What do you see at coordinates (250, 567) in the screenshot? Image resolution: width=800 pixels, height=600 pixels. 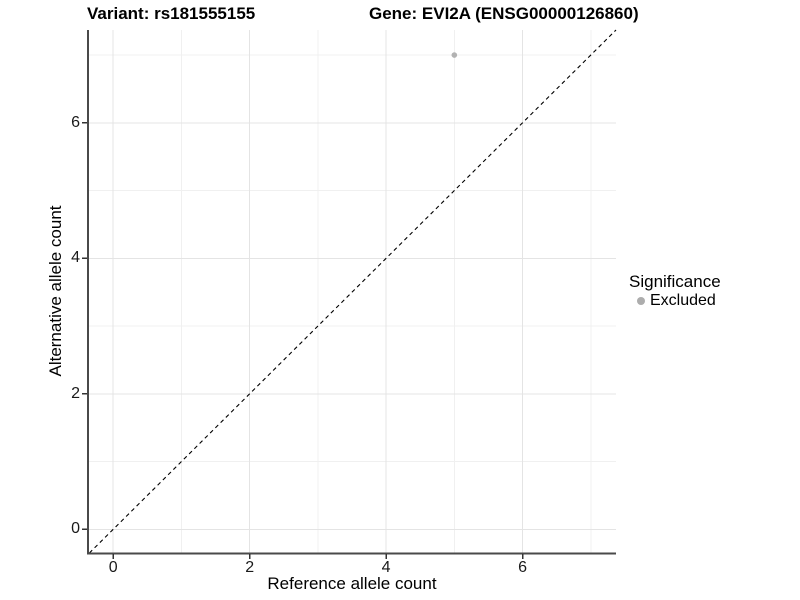 I see `x-tick-label: 2` at bounding box center [250, 567].